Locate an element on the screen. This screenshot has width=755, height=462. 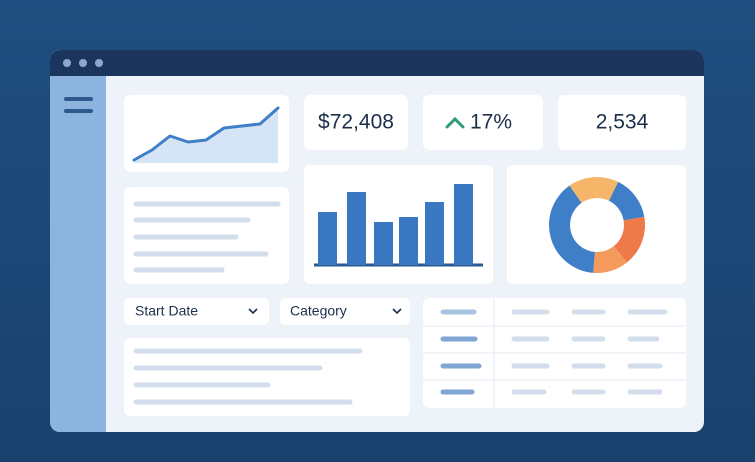
trend-line is located at coordinates (206, 134).